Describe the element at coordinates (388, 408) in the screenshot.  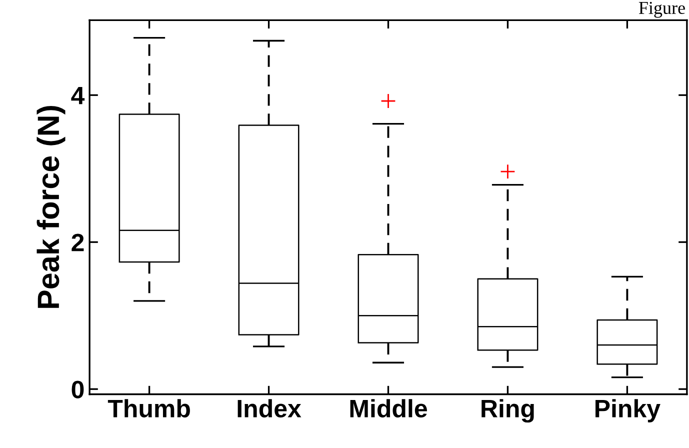
I see `x-tick-label: Middle` at that location.